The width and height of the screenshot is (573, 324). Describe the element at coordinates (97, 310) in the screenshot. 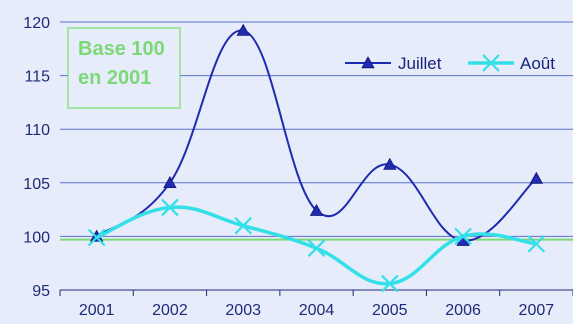

I see `x-tick-label: 2001` at that location.